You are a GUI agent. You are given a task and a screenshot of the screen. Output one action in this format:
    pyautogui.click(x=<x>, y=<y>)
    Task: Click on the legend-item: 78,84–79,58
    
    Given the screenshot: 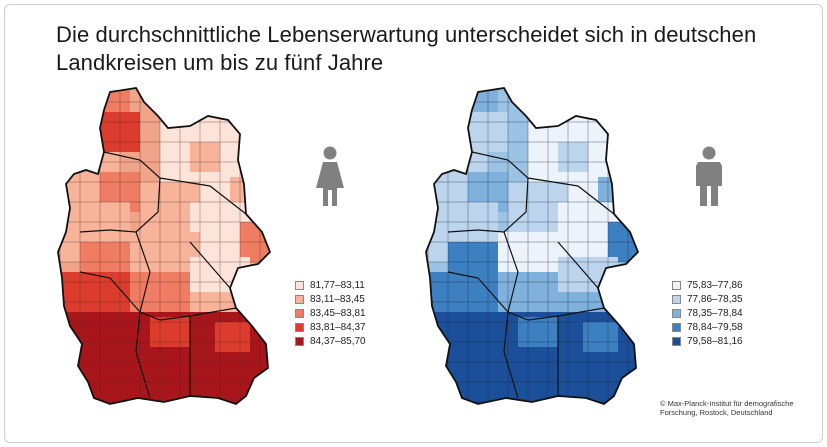 What is the action you would take?
    pyautogui.click(x=707, y=327)
    